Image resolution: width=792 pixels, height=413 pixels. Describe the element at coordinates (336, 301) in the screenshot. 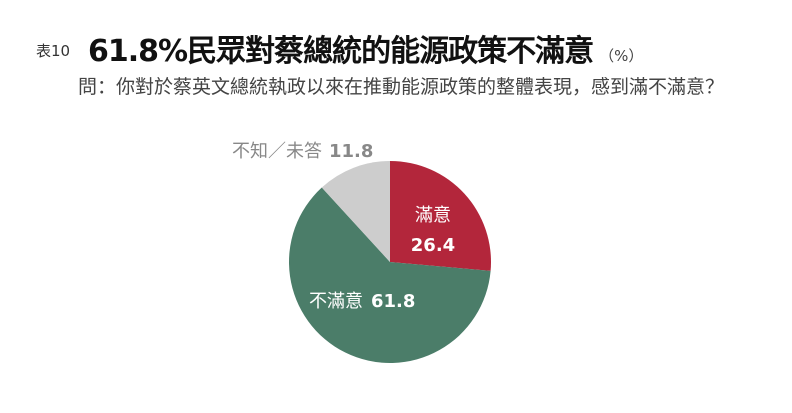

I see `label-dissatisfied-name: 不滿意` at that location.